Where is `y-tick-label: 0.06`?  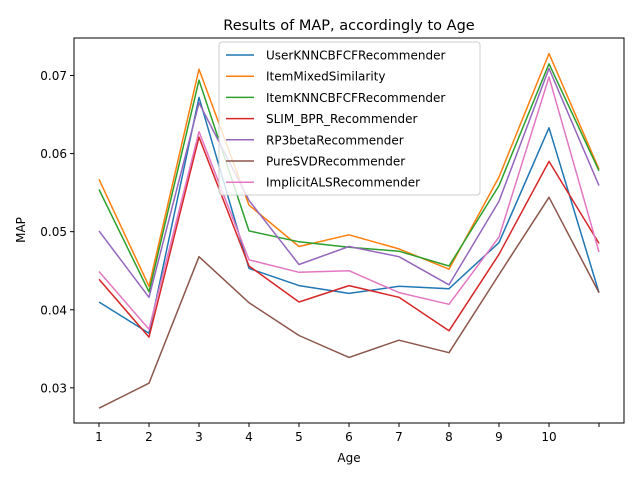
y-tick-label: 0.06 is located at coordinates (53, 154).